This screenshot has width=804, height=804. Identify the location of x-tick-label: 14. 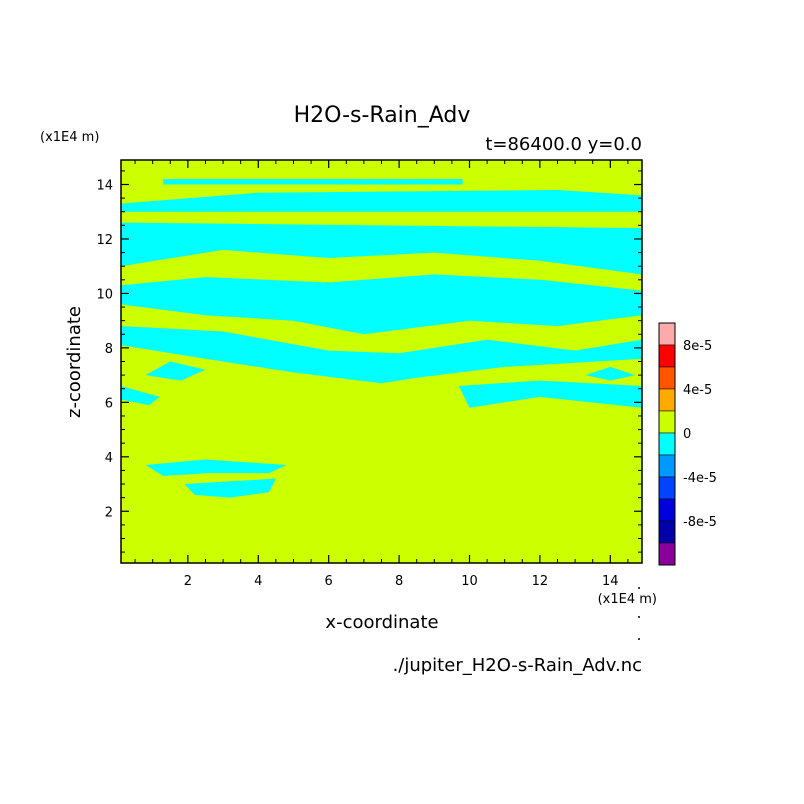
(610, 581).